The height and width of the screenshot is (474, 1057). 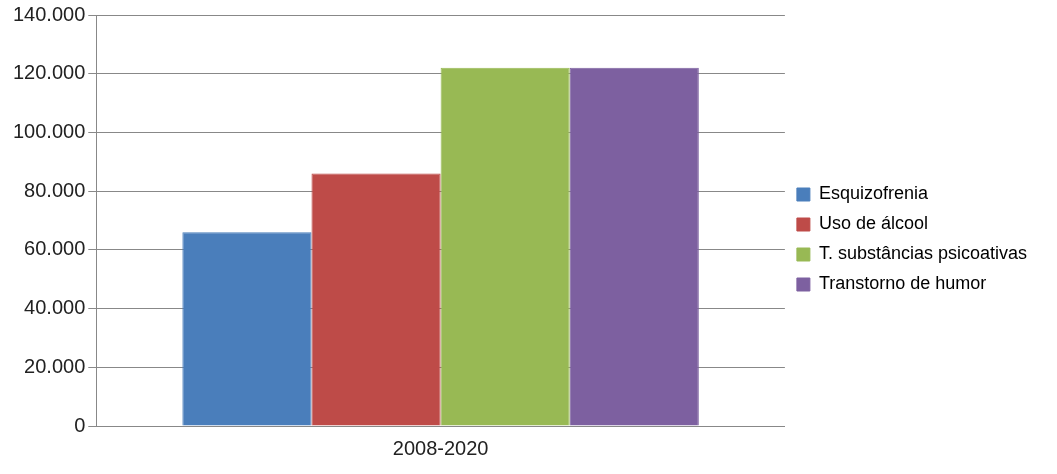 What do you see at coordinates (902, 283) in the screenshot?
I see `legend-label: Transtorno de humor` at bounding box center [902, 283].